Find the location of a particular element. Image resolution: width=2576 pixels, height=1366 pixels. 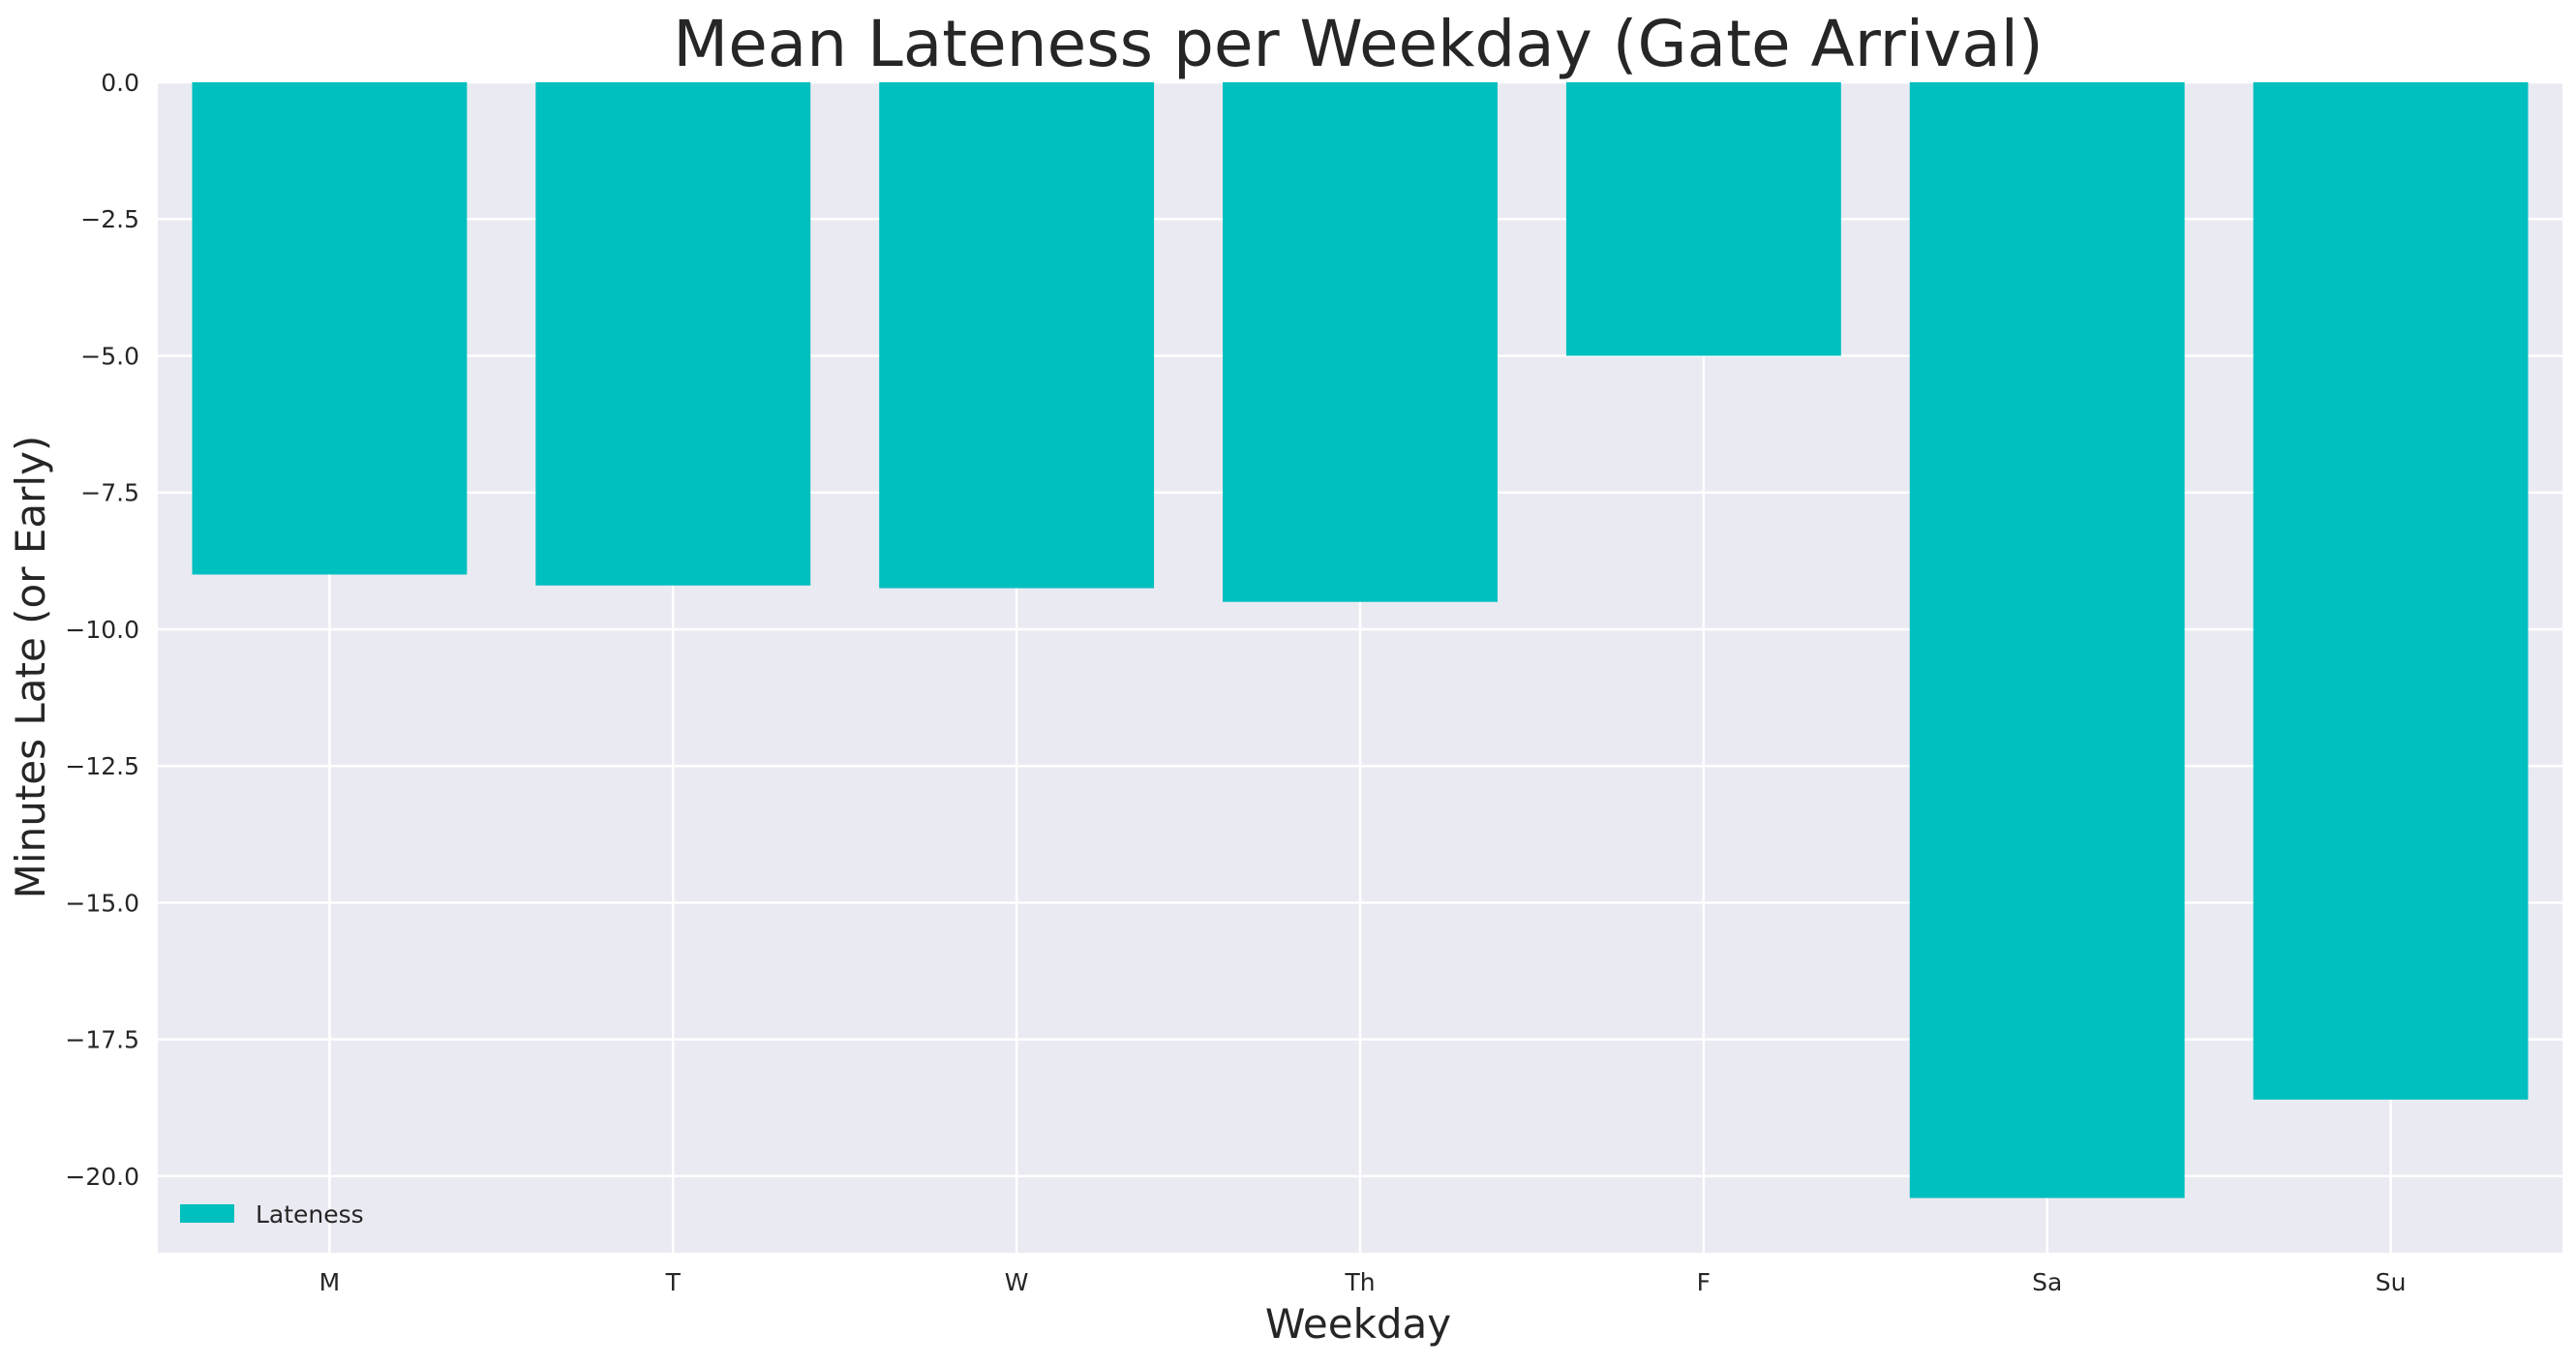

x-tick-label: F is located at coordinates (1704, 1282).